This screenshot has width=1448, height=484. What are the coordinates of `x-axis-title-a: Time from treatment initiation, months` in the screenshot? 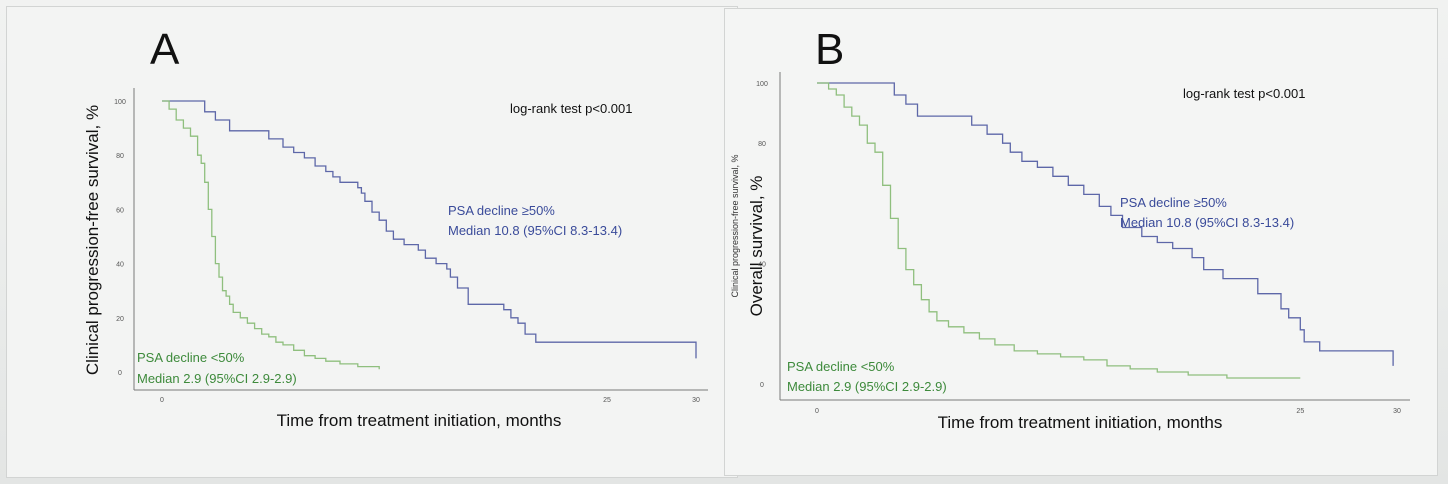 It's located at (419, 420).